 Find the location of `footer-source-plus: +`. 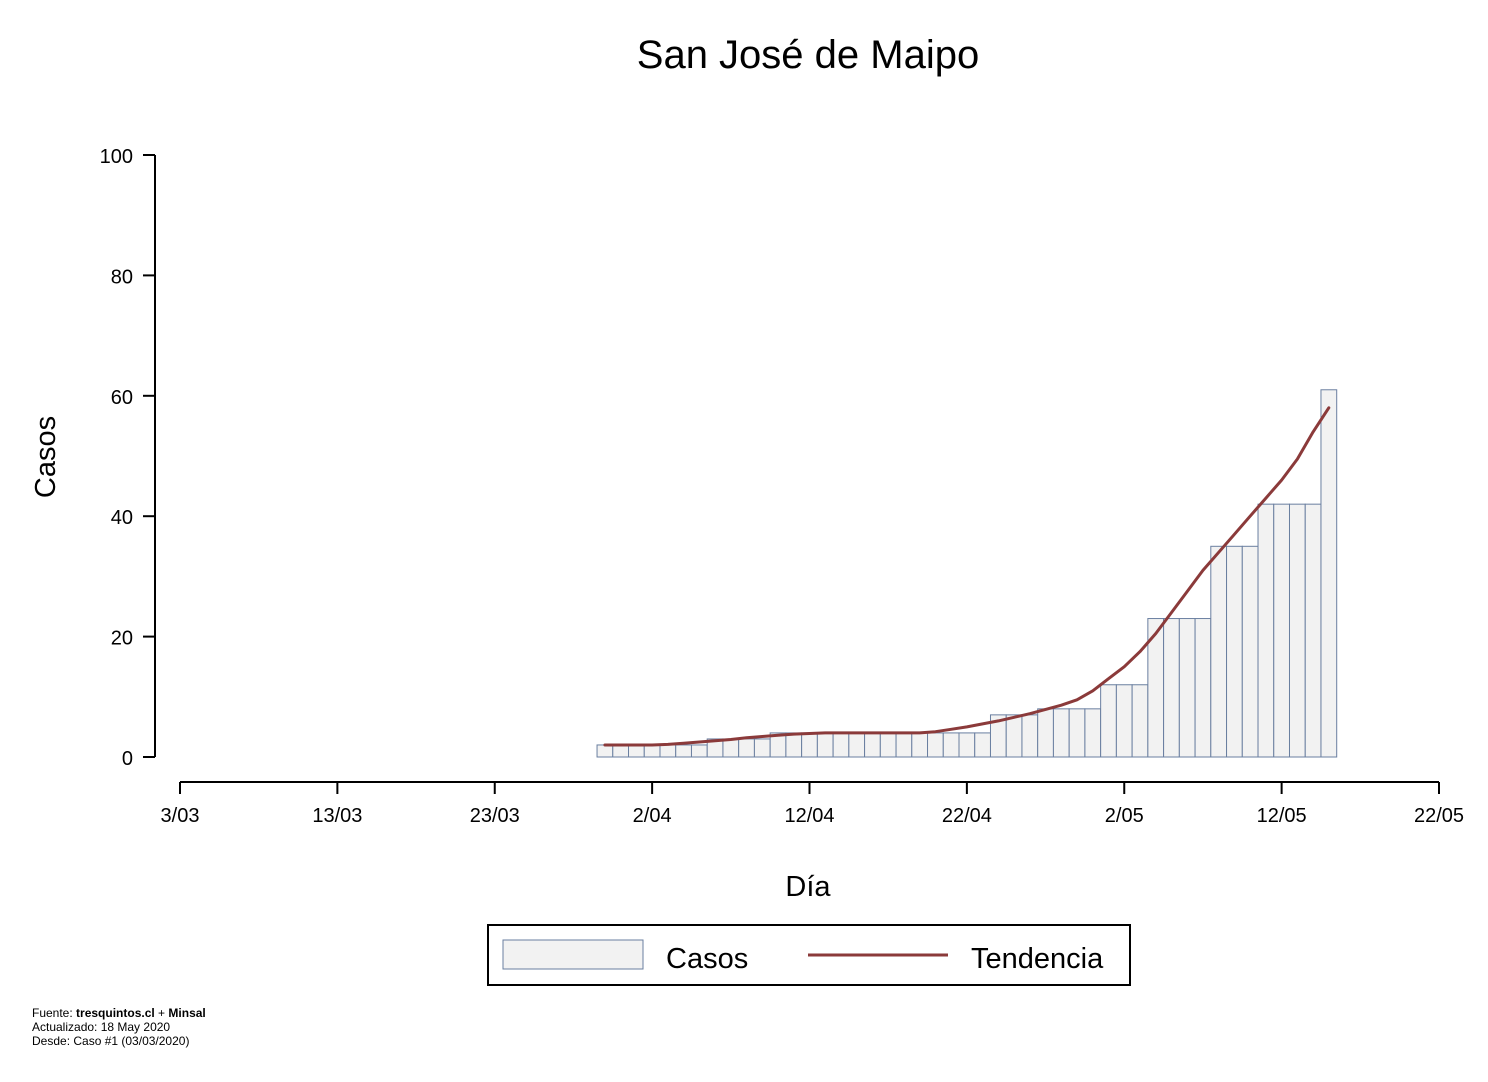

footer-source-plus: + is located at coordinates (161, 1013).